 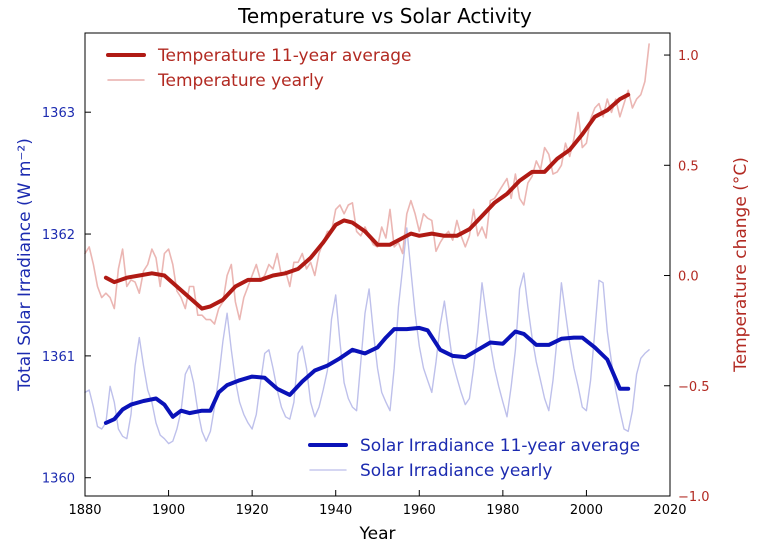 What do you see at coordinates (694, 497) in the screenshot?
I see `y-right-tick-label: −1.0` at bounding box center [694, 497].